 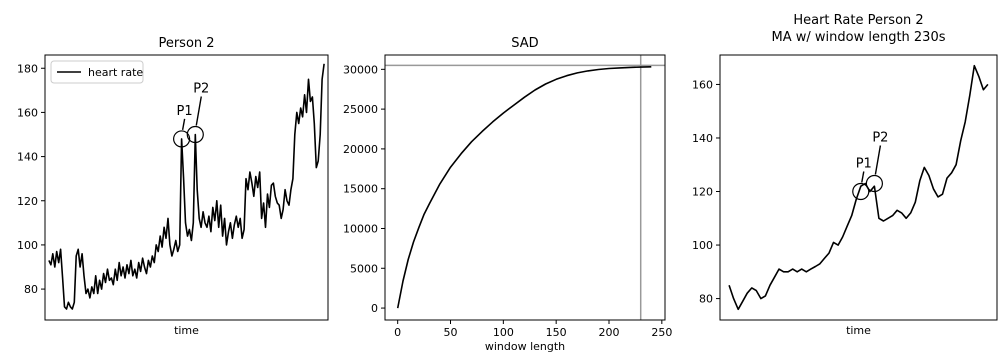 What do you see at coordinates (27, 68) in the screenshot?
I see `y-tick-label: 180` at bounding box center [27, 68].